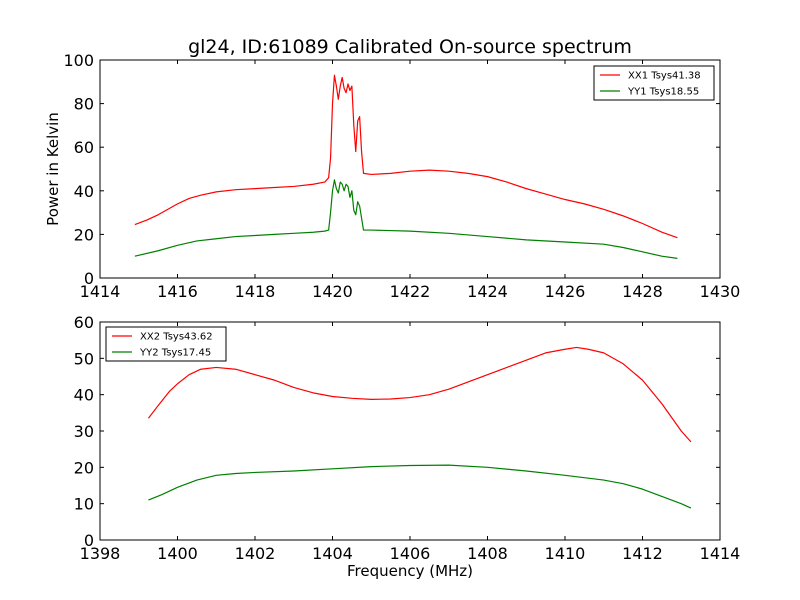 The image size is (800, 600). What do you see at coordinates (663, 92) in the screenshot?
I see `legend-label: YY1 Tsys18.55` at bounding box center [663, 92].